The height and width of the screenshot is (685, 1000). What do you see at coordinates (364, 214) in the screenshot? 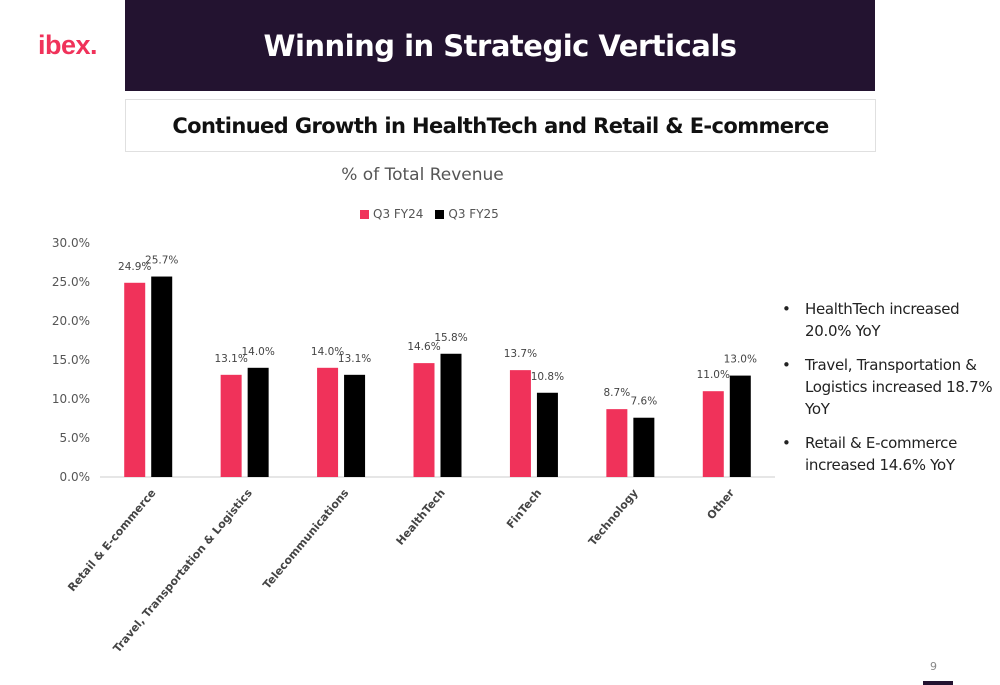
I see `legend-swatch-q3fy24` at bounding box center [364, 214].